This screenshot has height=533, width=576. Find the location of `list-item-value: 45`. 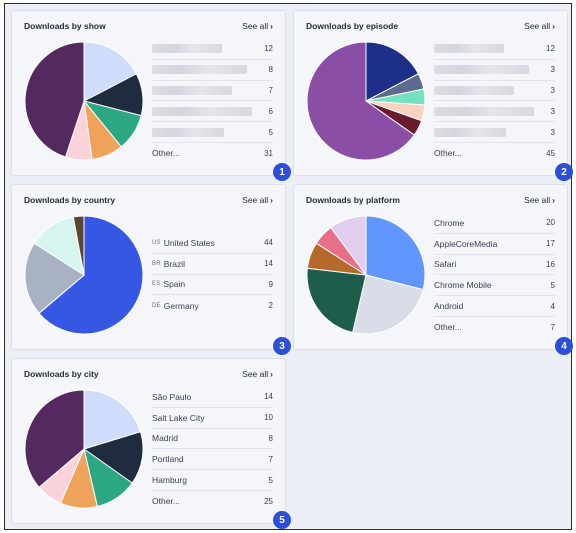

list-item-value: 45 is located at coordinates (550, 153).